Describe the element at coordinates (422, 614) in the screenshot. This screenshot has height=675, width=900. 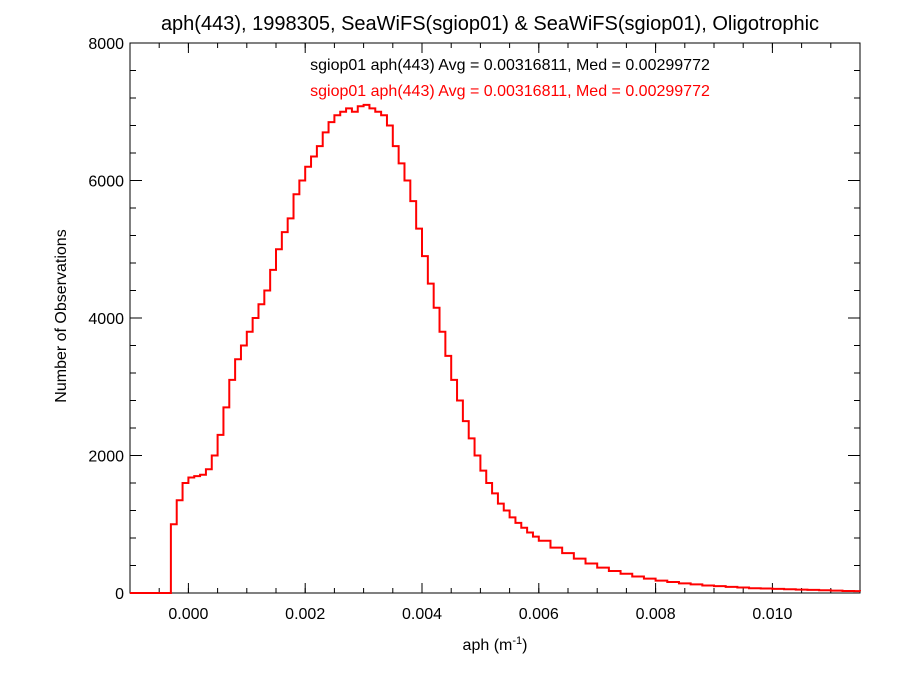
I see `x-tick-label: 0.004` at that location.